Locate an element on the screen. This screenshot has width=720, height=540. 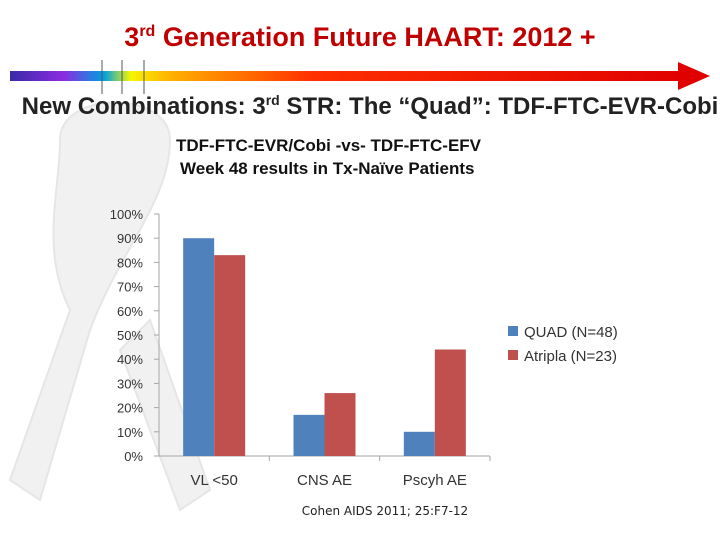
chart-heading-line-2: Week 48 results in Tx-Naïve Patients is located at coordinates (327, 168).